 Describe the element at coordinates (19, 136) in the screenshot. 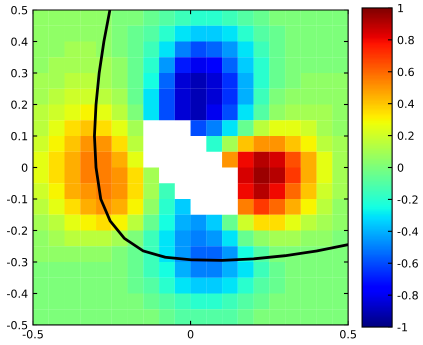

I see `y-tick-label: 0.1` at that location.